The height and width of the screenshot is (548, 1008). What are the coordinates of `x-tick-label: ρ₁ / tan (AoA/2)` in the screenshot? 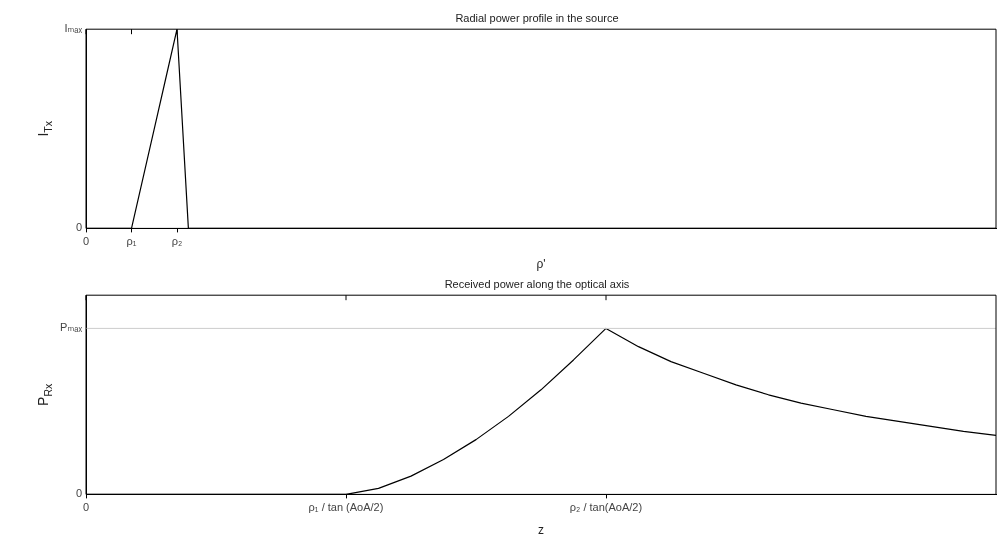 It's located at (346, 507).